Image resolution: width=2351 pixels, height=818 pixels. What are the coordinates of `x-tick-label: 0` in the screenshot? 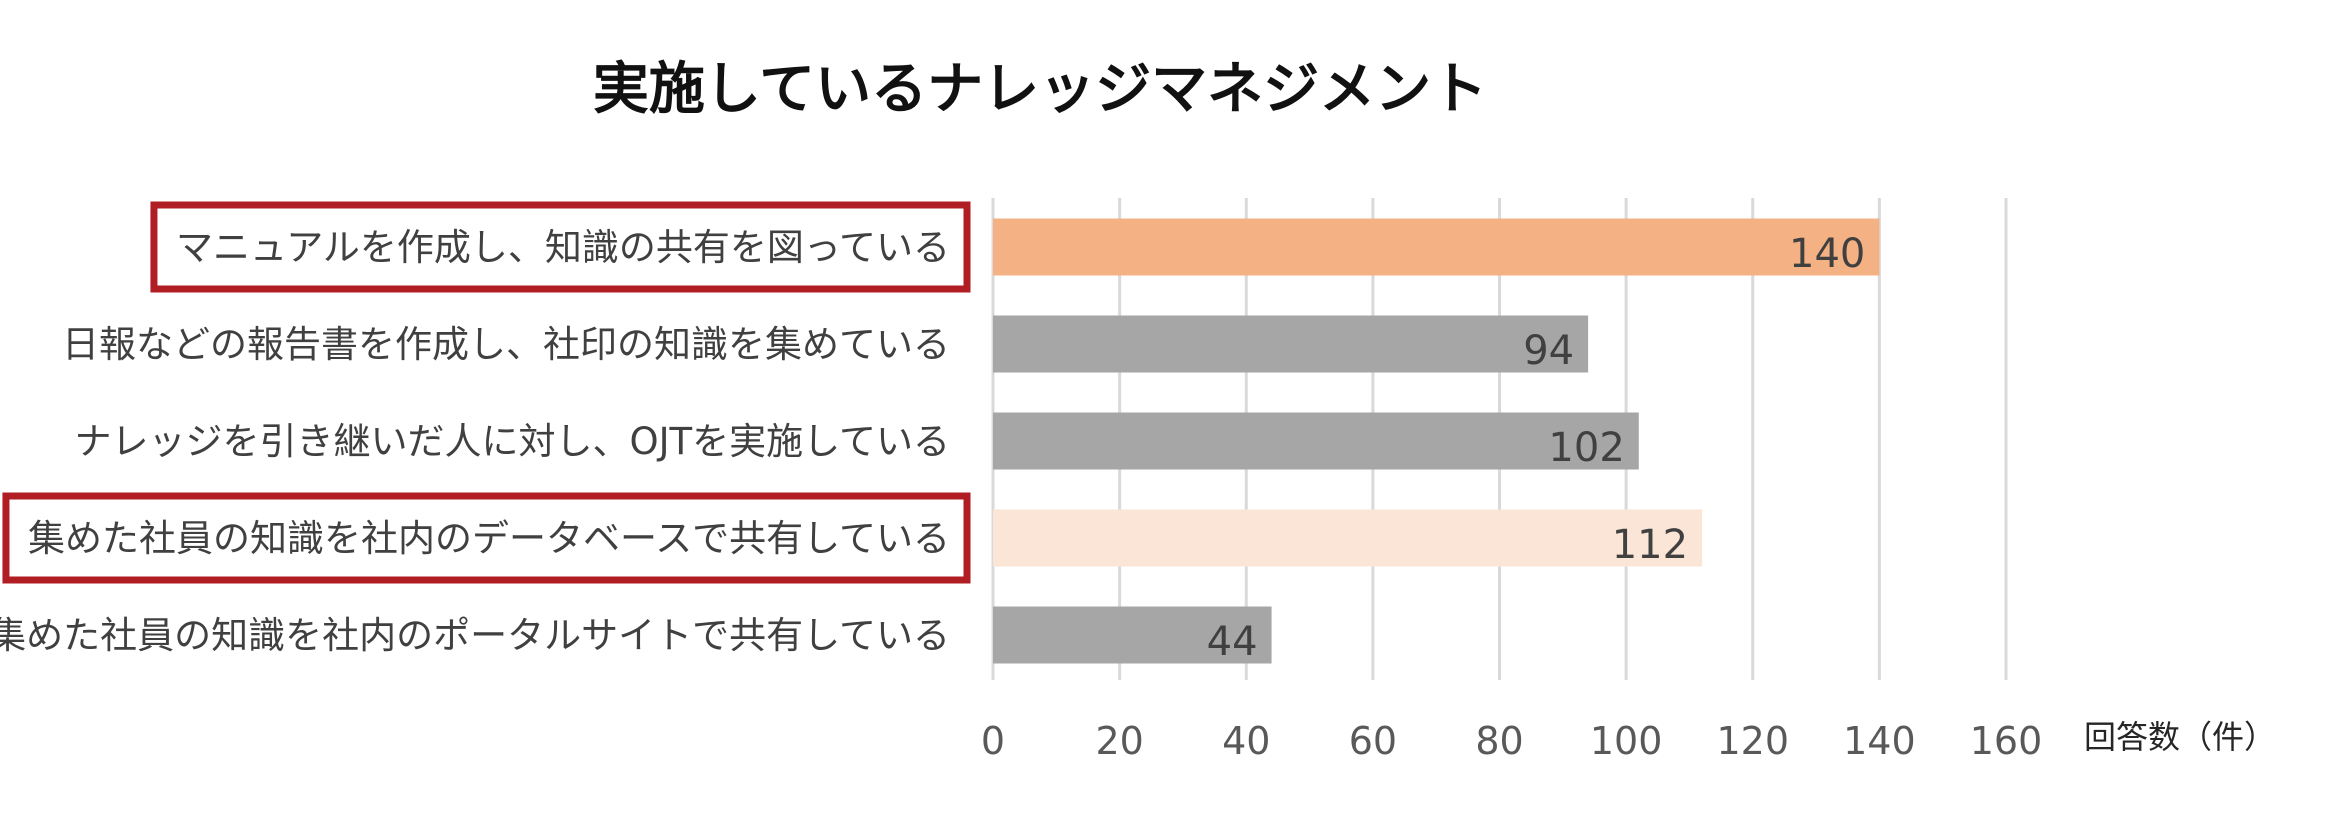 It's located at (993, 741).